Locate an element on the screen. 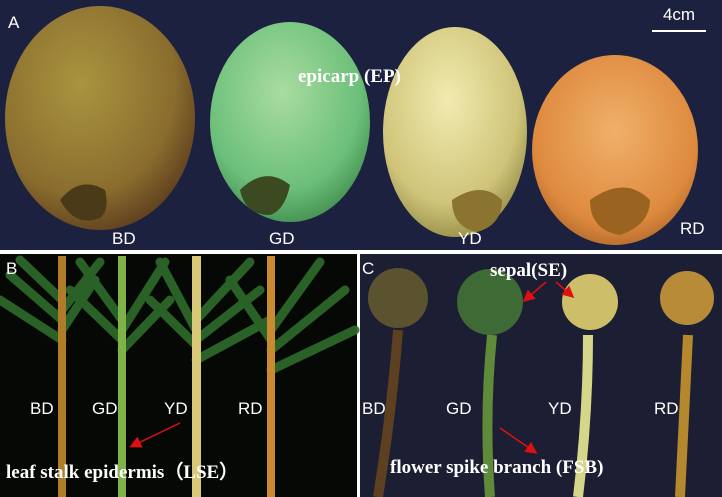 Image resolution: width=722 pixels, height=497 pixels. annotation: epicarp (EP) is located at coordinates (349, 76).